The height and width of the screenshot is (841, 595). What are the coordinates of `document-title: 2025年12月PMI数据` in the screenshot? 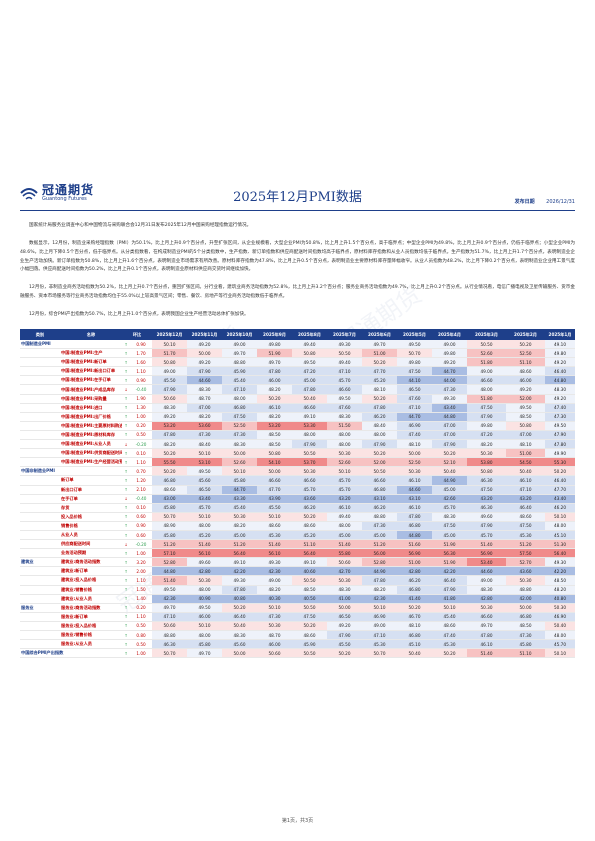 It's located at (297, 197).